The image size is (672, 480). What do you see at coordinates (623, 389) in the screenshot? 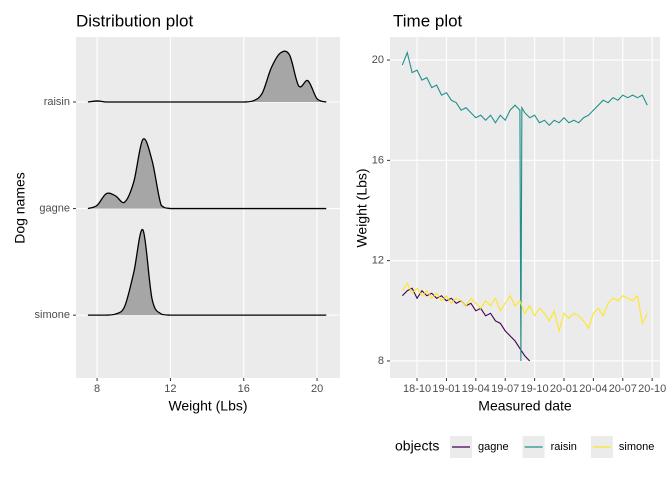
I see `x-tick-label: 20-07` at bounding box center [623, 389].